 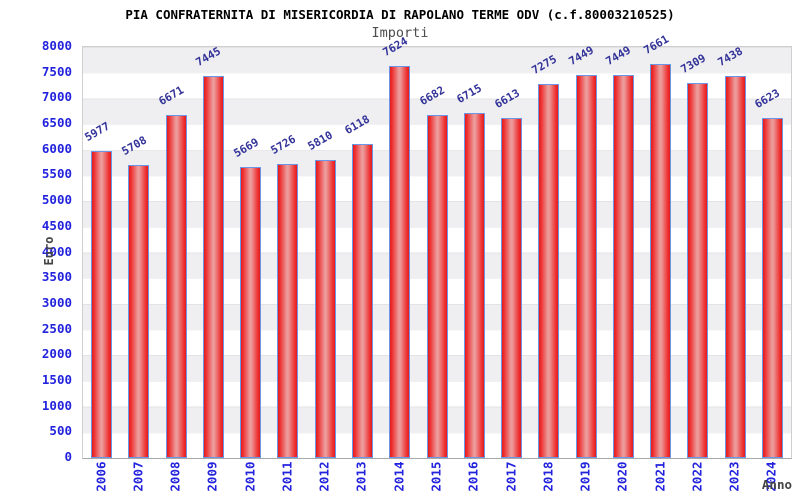 I want to click on y-tick-label: 1000, so click(x=56, y=405).